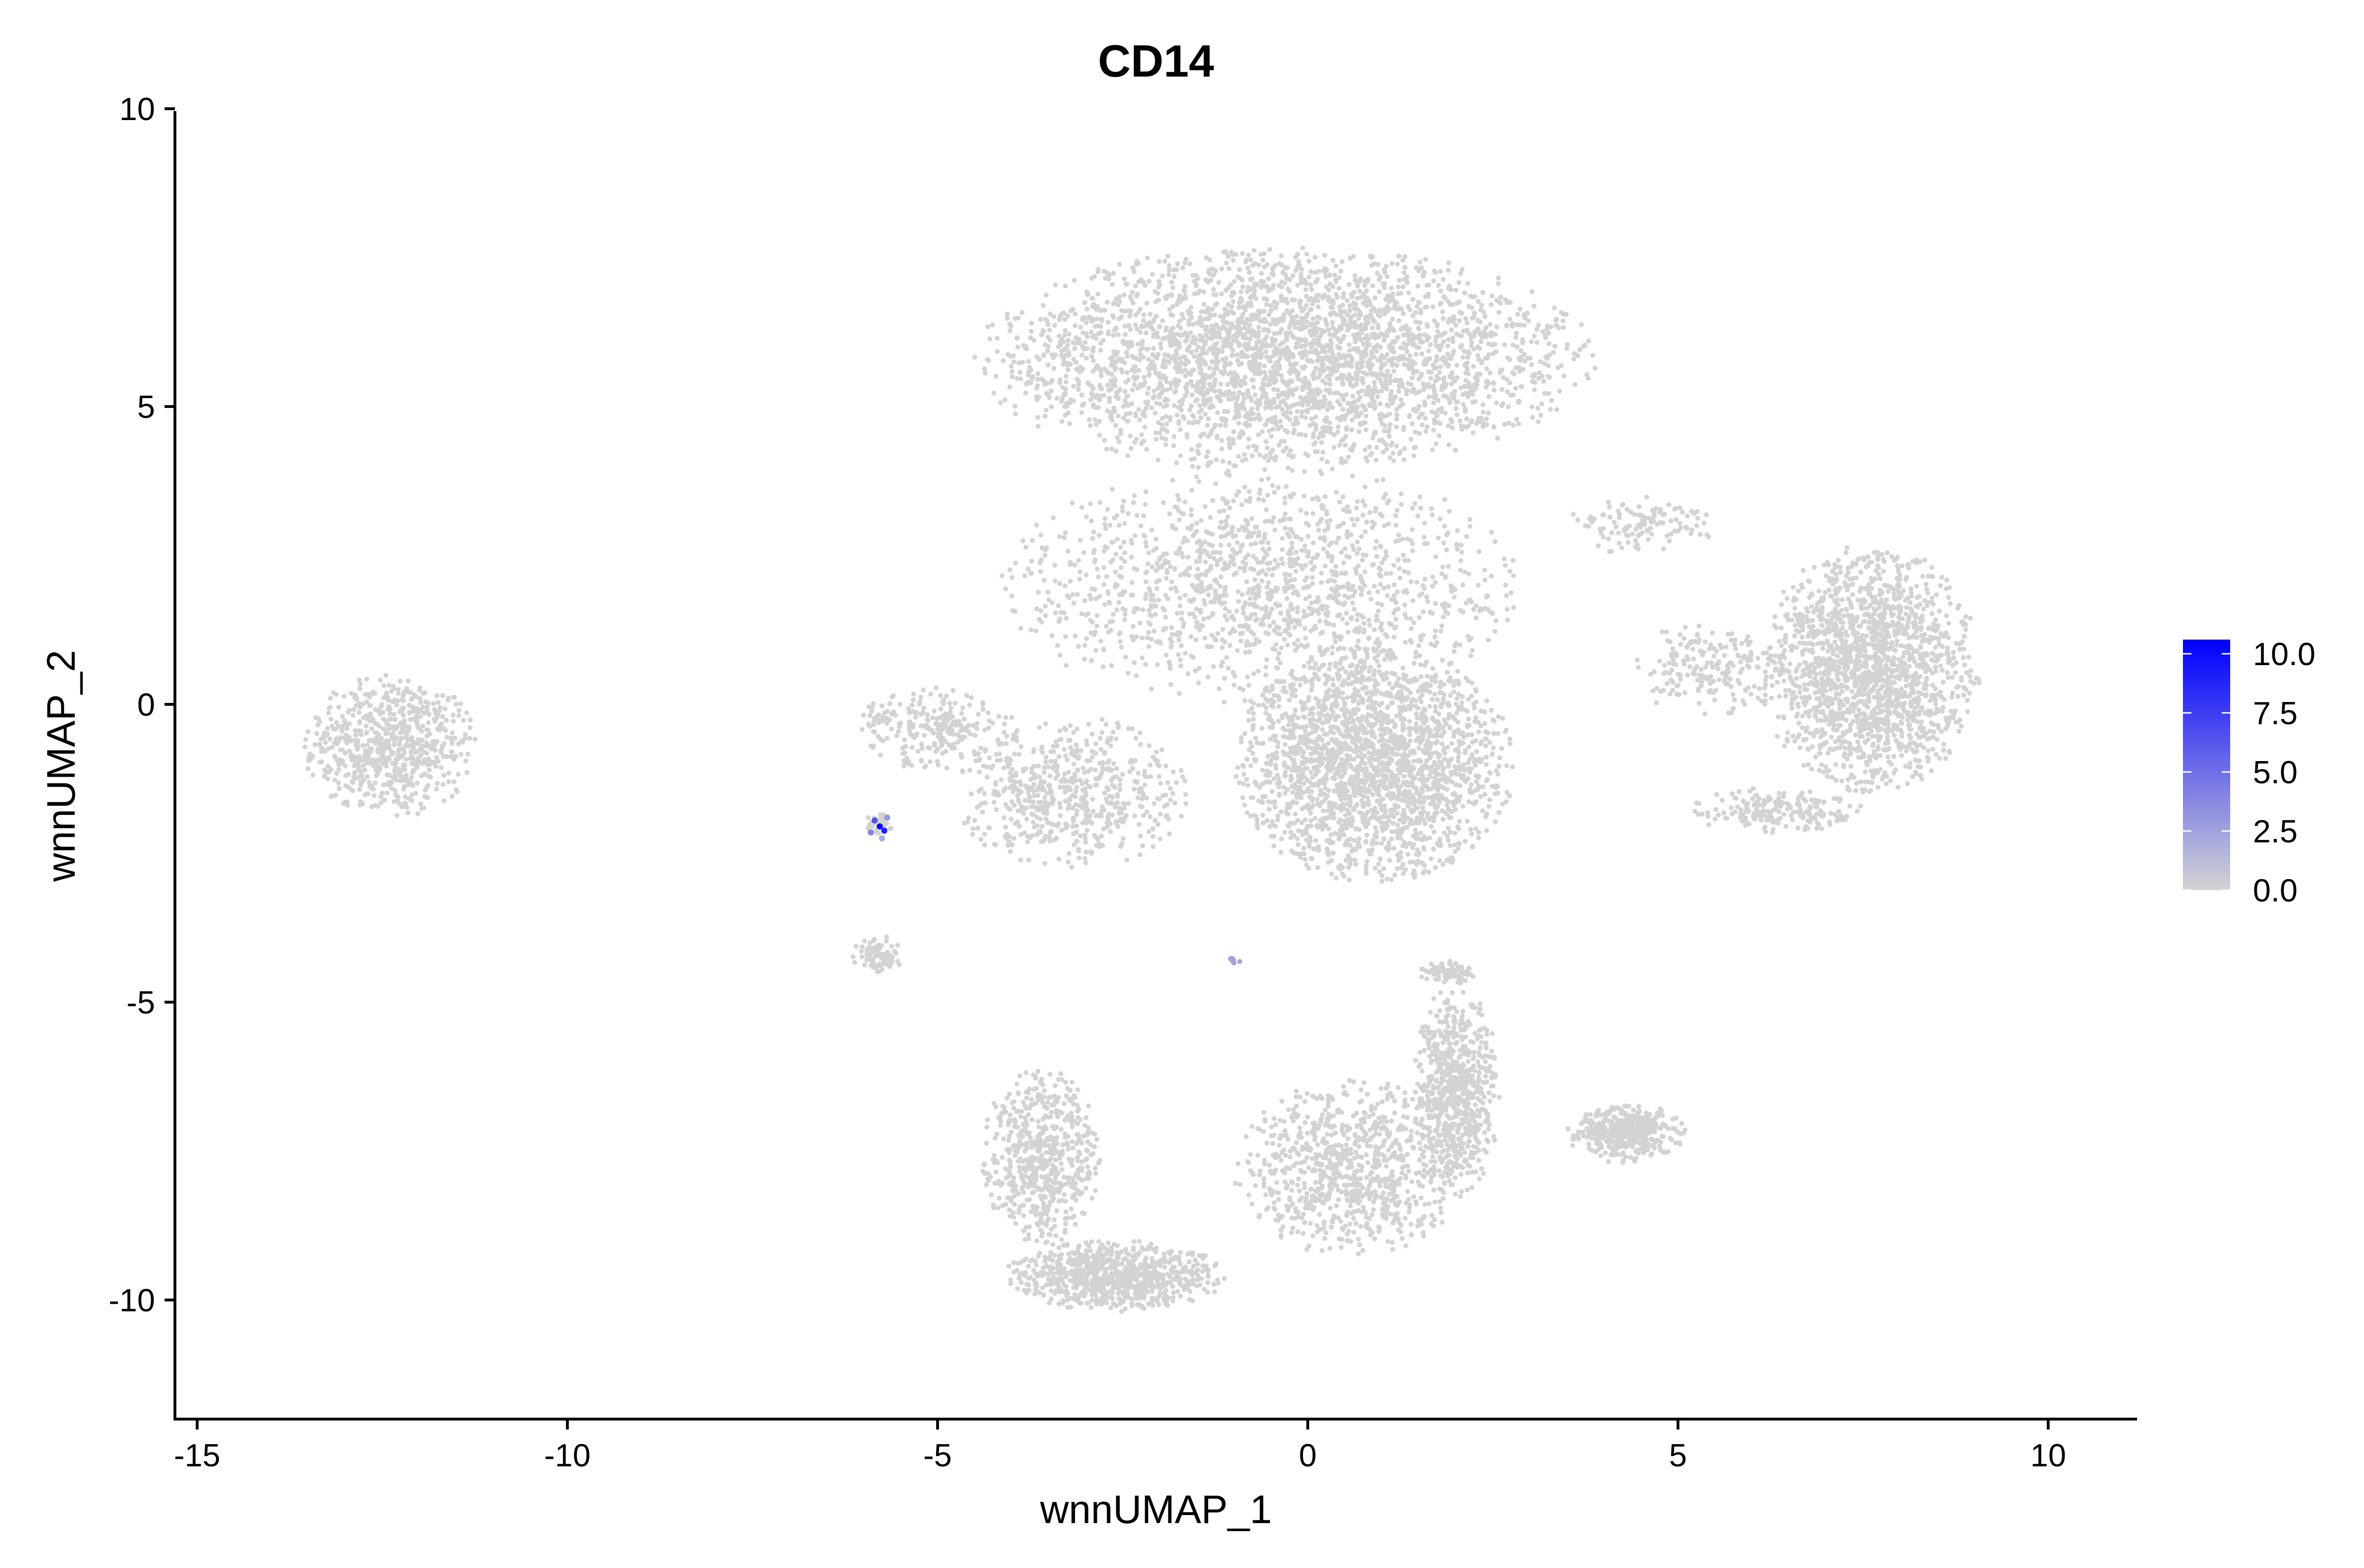 This screenshot has height=1568, width=2364. What do you see at coordinates (1349, 350) in the screenshot?
I see `scatter-point-2034` at bounding box center [1349, 350].